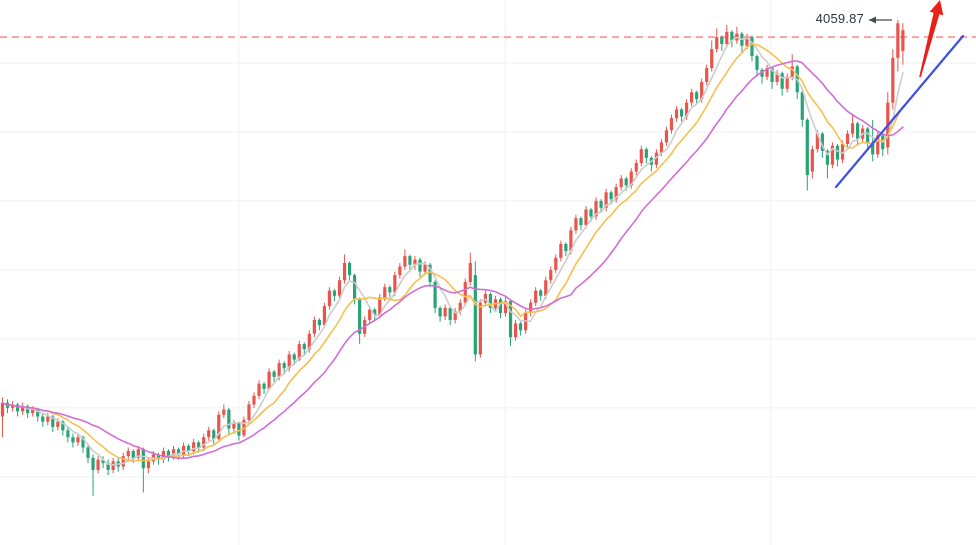 The height and width of the screenshot is (545, 976). Describe the element at coordinates (931, 39) in the screenshot. I see `up-arrow-annotation` at that location.